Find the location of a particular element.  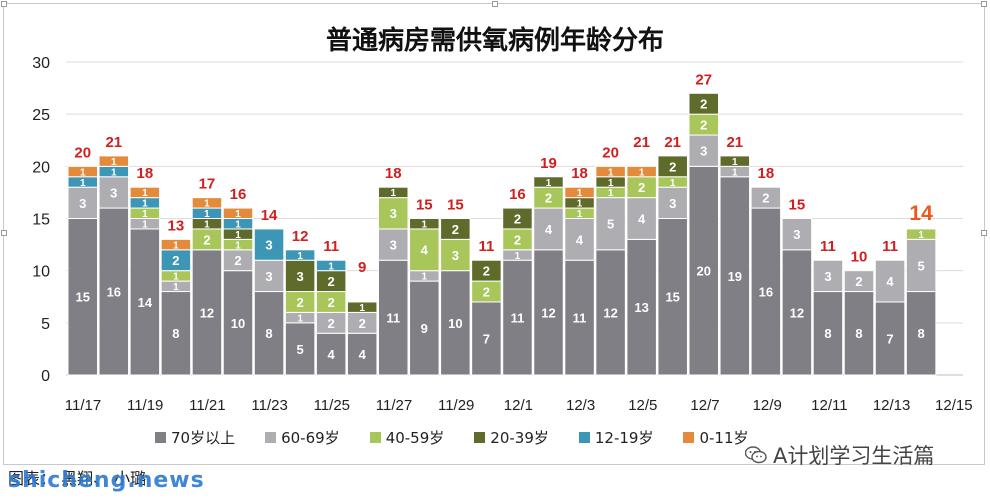

legend-item: 0-11岁 is located at coordinates (716, 437).